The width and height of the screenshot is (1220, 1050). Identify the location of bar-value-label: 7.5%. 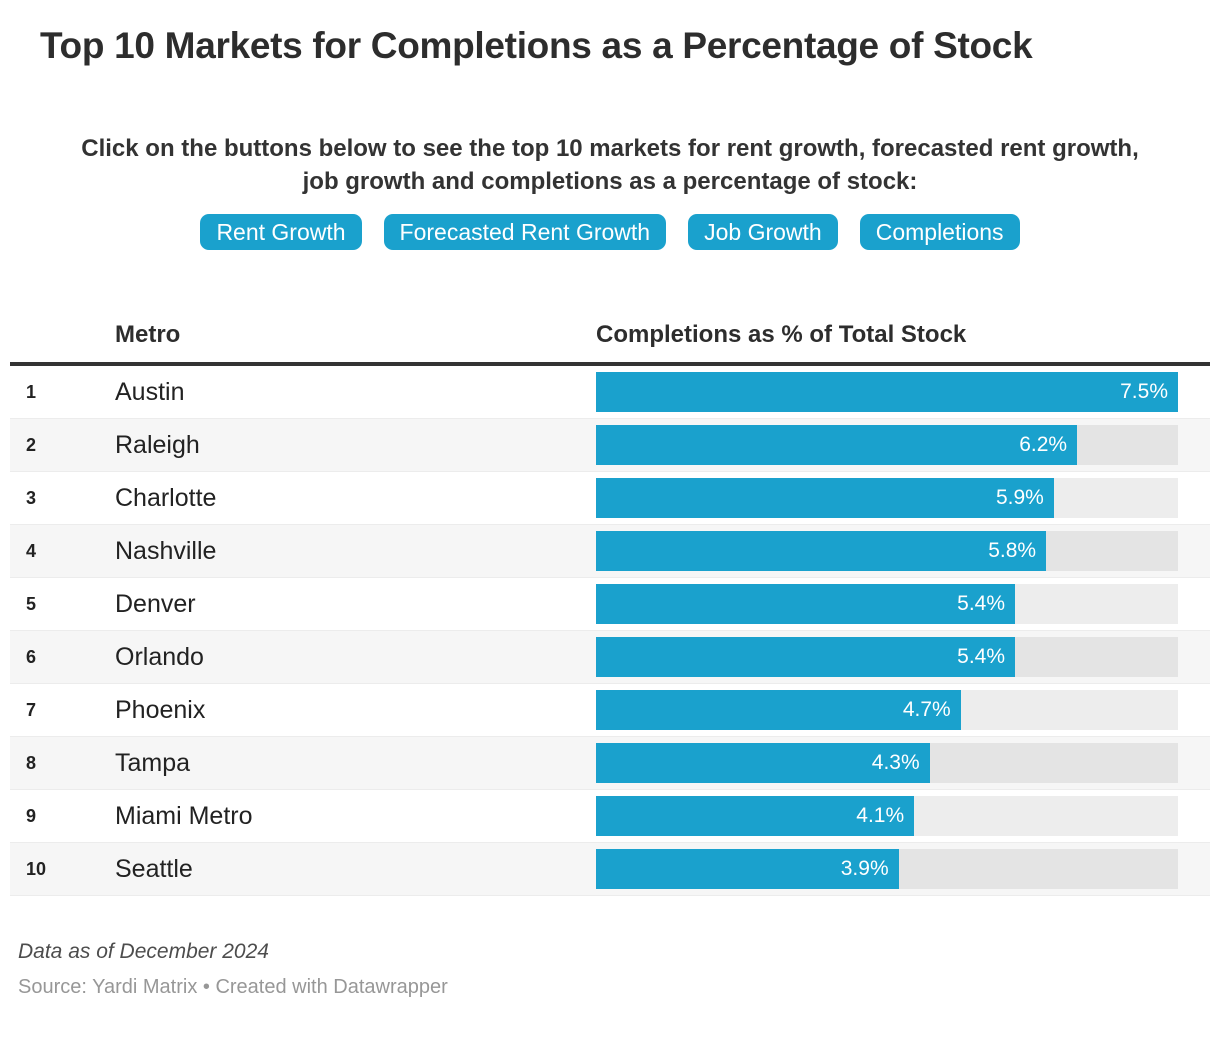
(1144, 391).